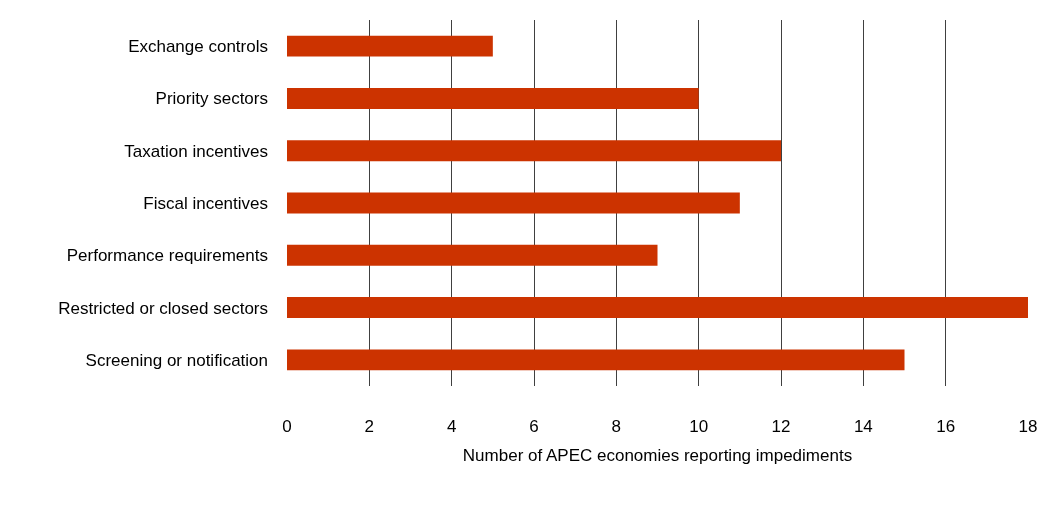 The width and height of the screenshot is (1058, 506). Describe the element at coordinates (196, 151) in the screenshot. I see `y-tick-label: Taxation incentives` at that location.